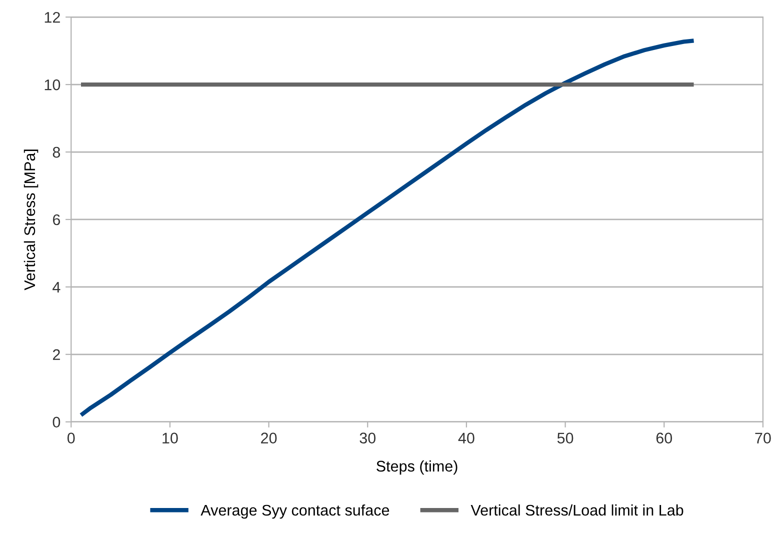 The width and height of the screenshot is (773, 534). I want to click on x-tick-label: 20, so click(269, 438).